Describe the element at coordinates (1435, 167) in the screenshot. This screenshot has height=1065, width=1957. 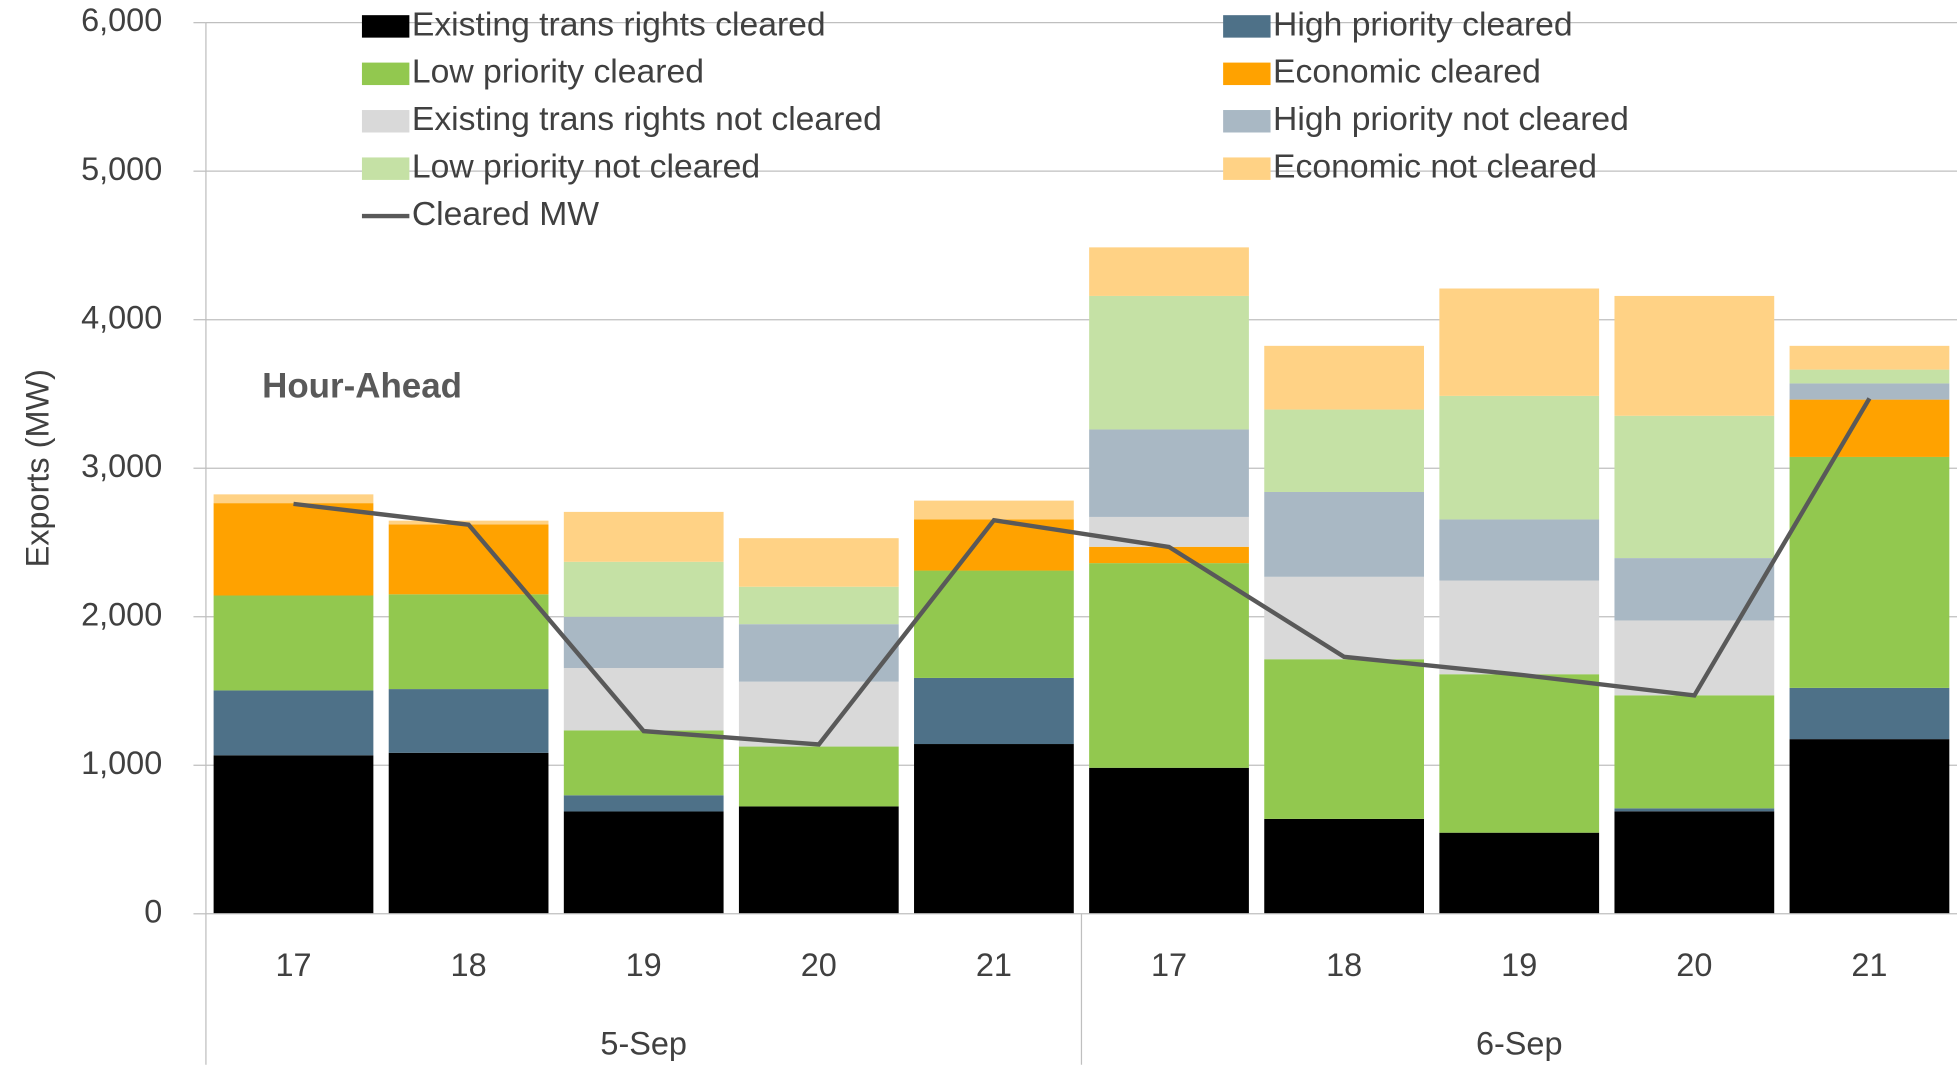
I see `legend-label: Economic not cleared` at that location.